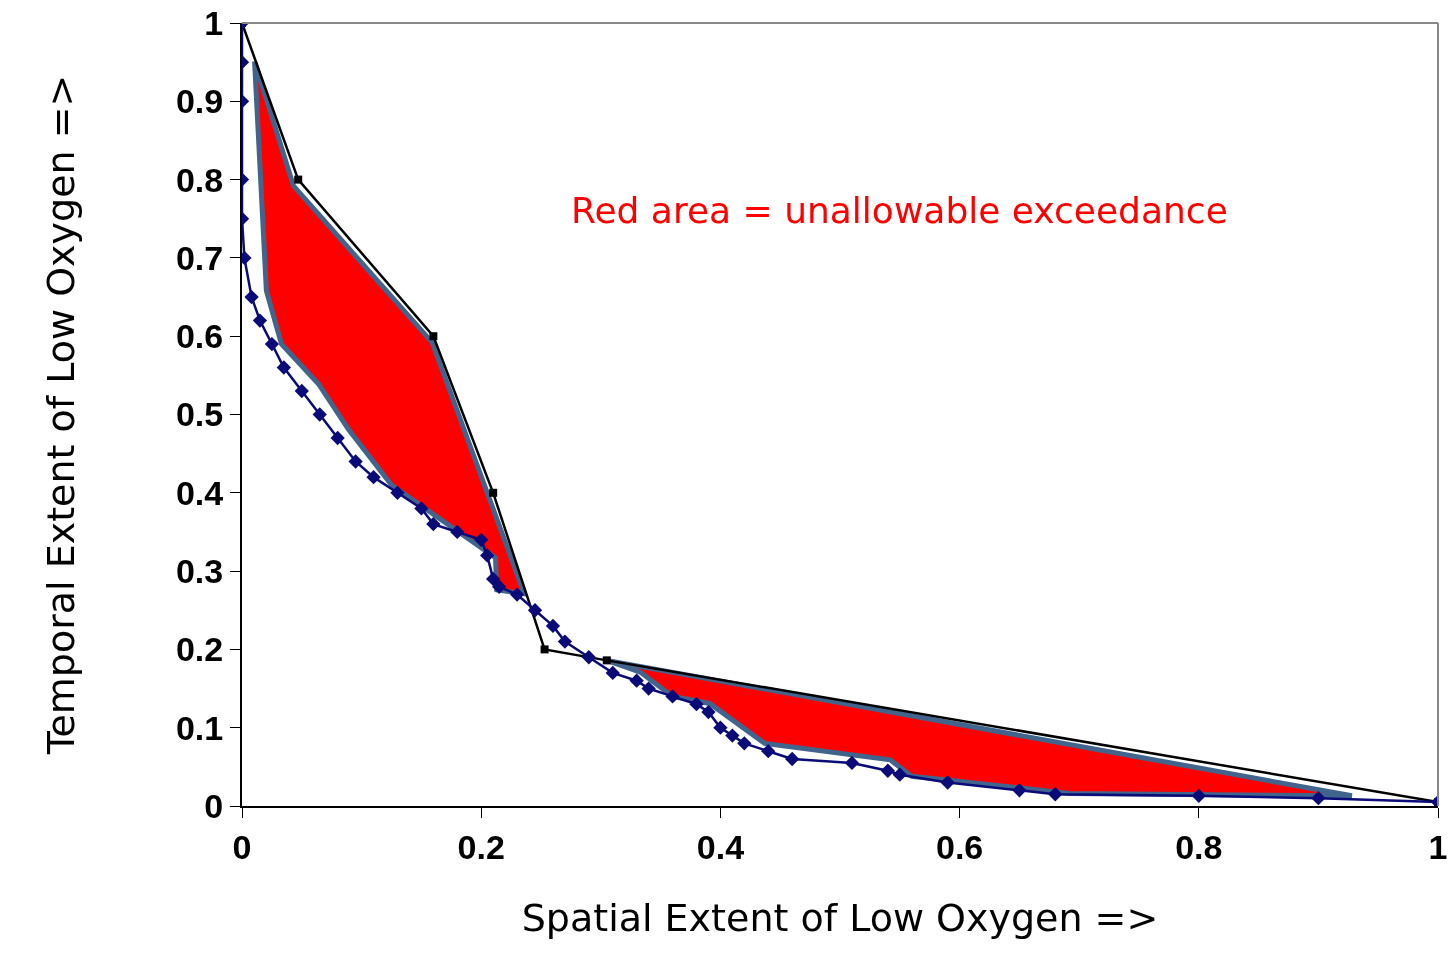 This screenshot has width=1449, height=970. What do you see at coordinates (720, 846) in the screenshot?
I see `x-tick-label: 0.4` at bounding box center [720, 846].